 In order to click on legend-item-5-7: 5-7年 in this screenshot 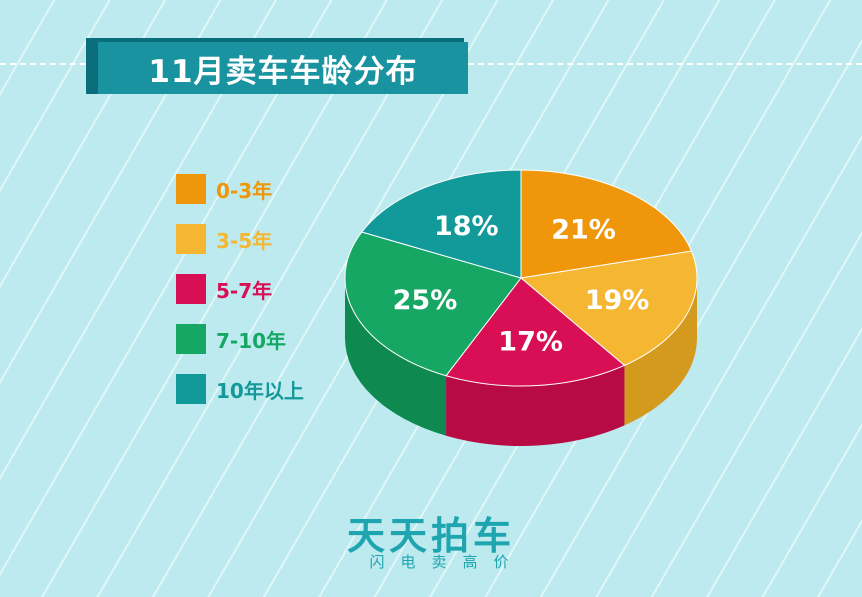, I will do `click(240, 289)`.